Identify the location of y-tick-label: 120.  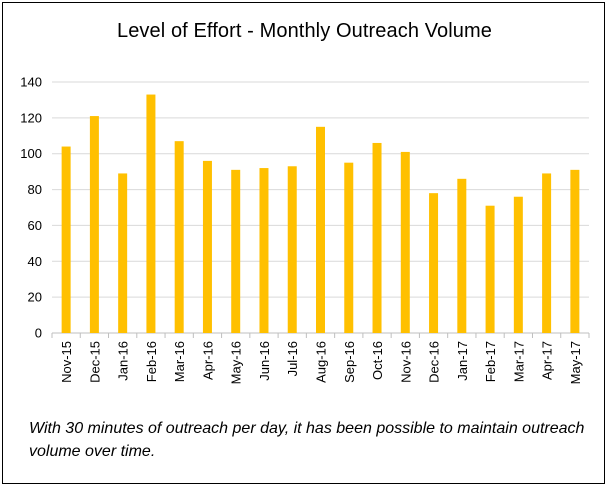
(31, 117).